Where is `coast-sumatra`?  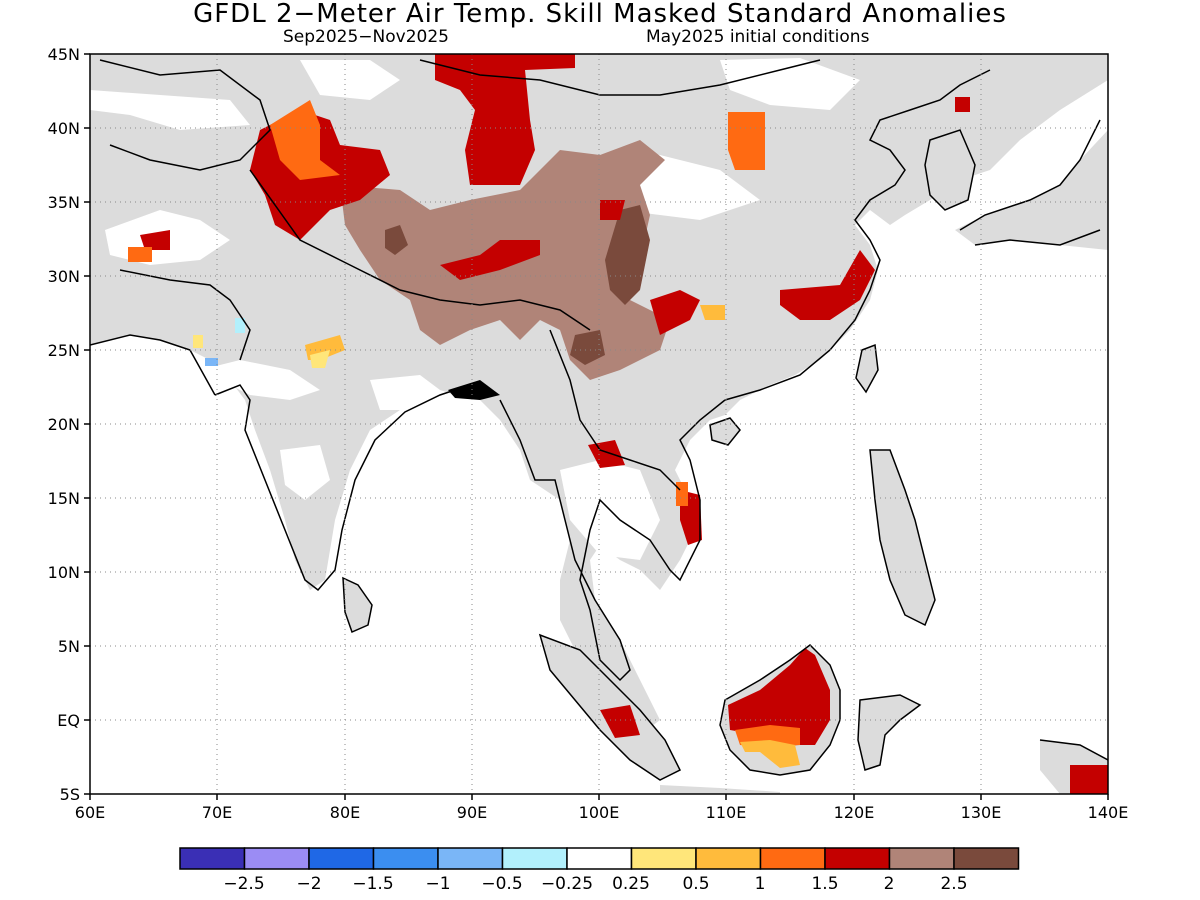 coast-sumatra is located at coordinates (610, 707).